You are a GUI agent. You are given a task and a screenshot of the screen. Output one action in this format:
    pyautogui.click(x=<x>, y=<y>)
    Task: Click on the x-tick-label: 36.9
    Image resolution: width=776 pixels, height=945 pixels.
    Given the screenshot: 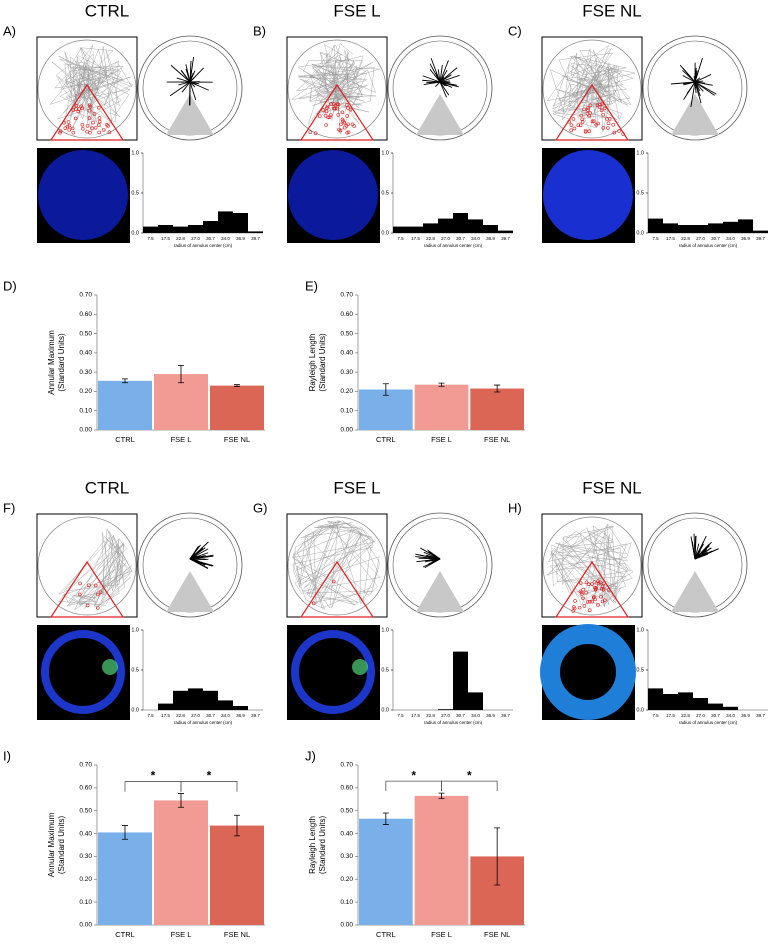 What is the action you would take?
    pyautogui.click(x=745, y=715)
    